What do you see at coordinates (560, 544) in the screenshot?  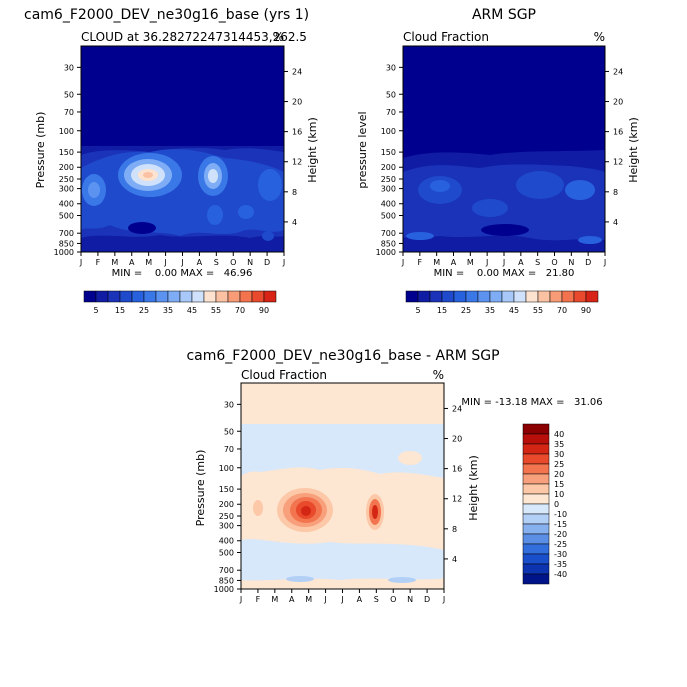 I see `colorbar-label: -25` at bounding box center [560, 544].